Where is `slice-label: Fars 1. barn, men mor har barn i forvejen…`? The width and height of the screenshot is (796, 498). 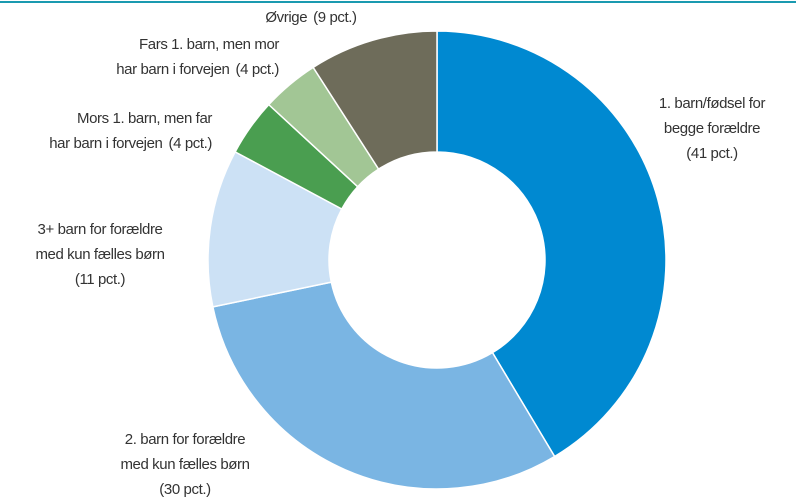
slice-label: Fars 1. barn, men mor har barn i forvejen… is located at coordinates (197, 57).